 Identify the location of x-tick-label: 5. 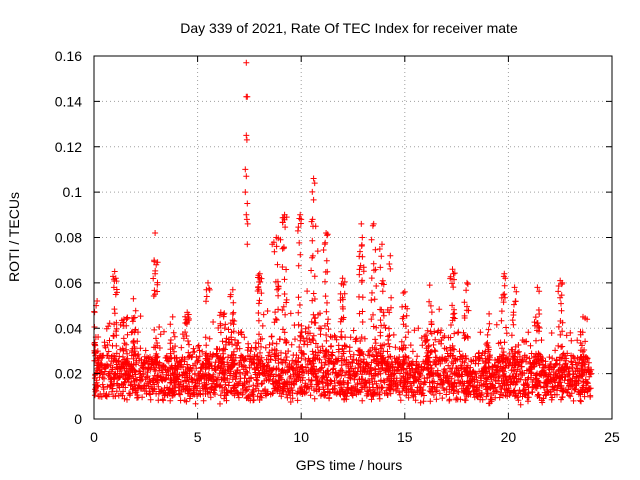
(198, 437).